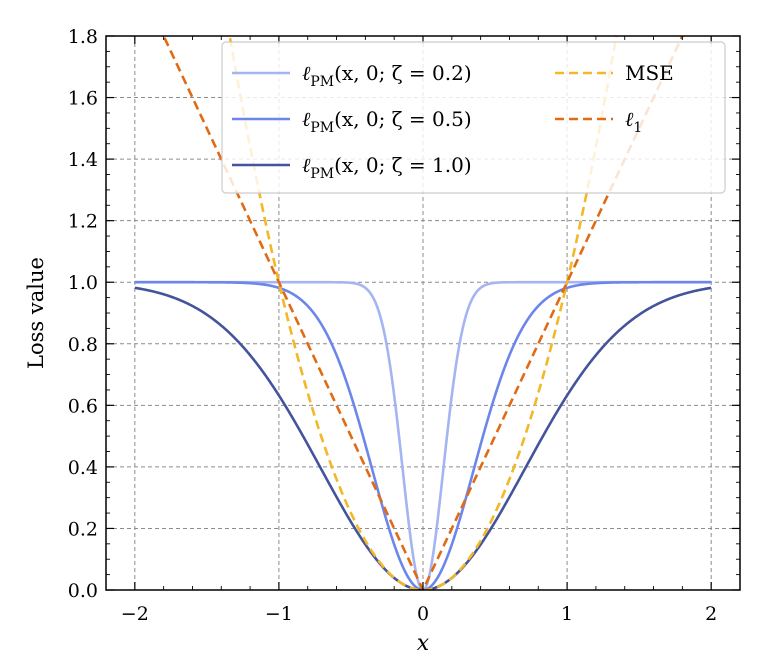  Describe the element at coordinates (83, 37) in the screenshot. I see `y-tick-label-9: 1.8` at that location.